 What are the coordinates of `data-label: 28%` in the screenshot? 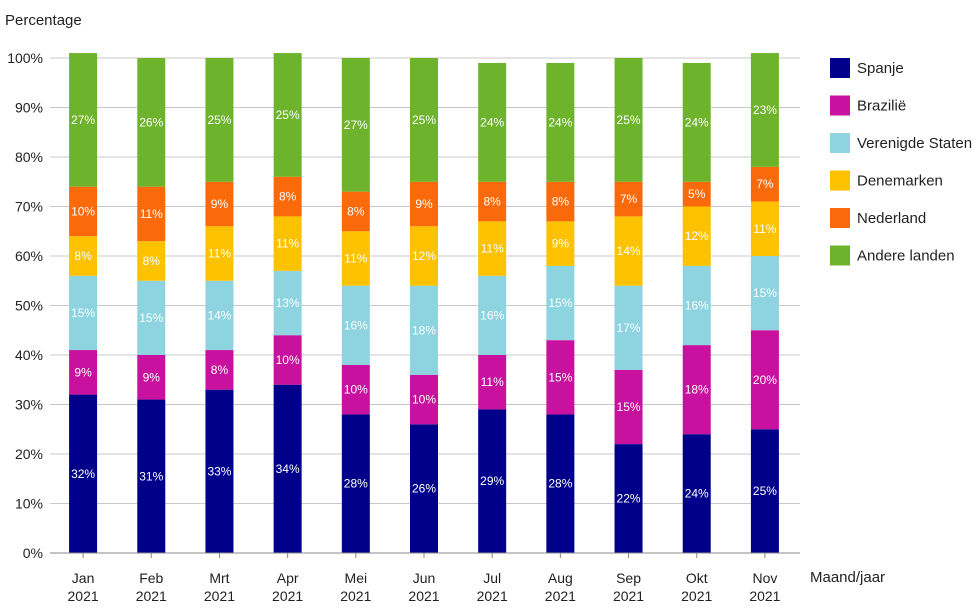 It's located at (560, 484).